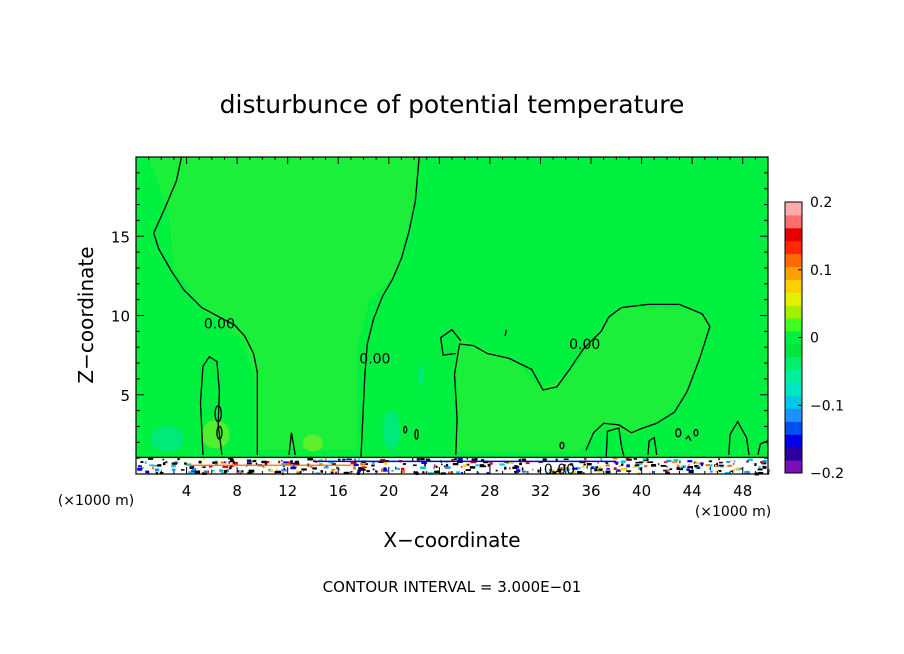 This screenshot has height=654, width=904. What do you see at coordinates (742, 491) in the screenshot?
I see `x-tick-label: 48` at bounding box center [742, 491].